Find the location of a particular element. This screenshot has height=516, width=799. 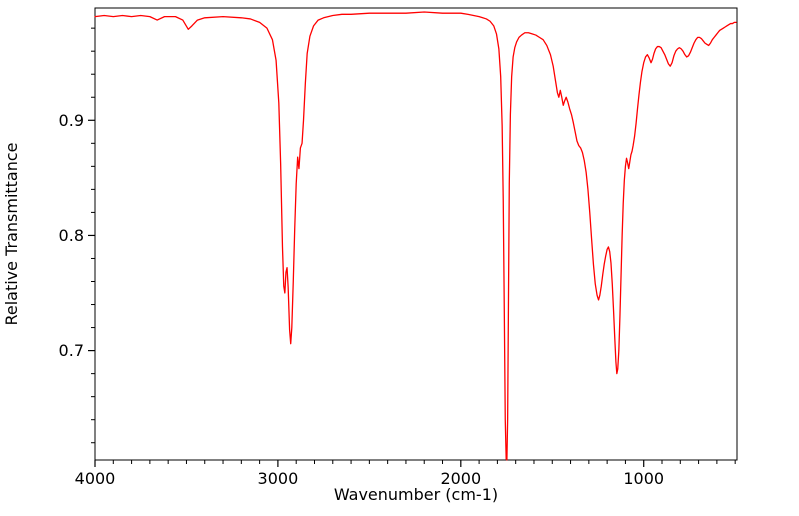

y-tick-label: 0.8 is located at coordinates (71, 235).